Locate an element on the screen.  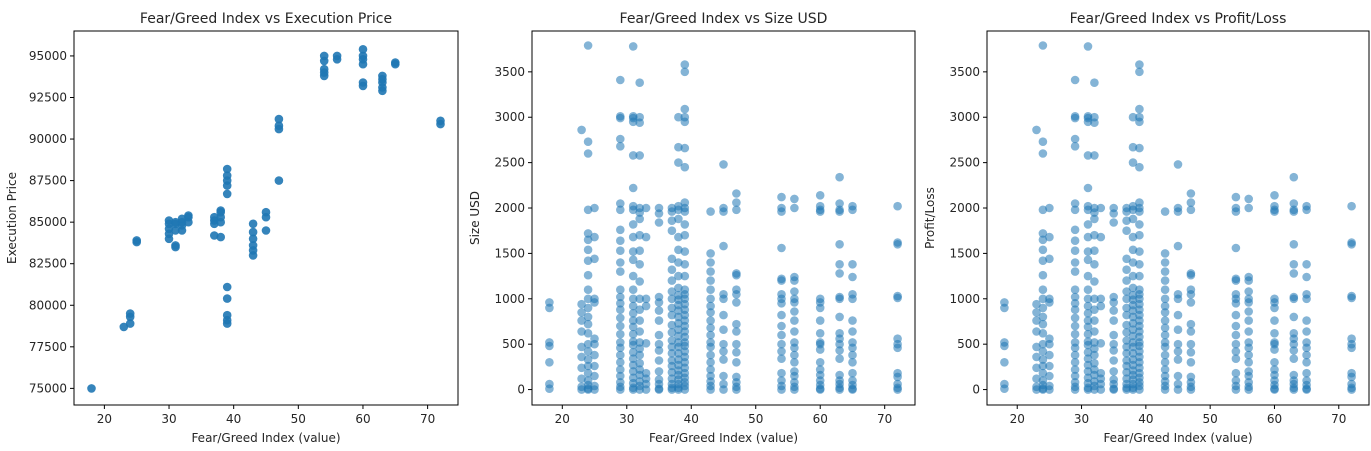
chart-3-y-tick-label: 0 is located at coordinates (976, 390).